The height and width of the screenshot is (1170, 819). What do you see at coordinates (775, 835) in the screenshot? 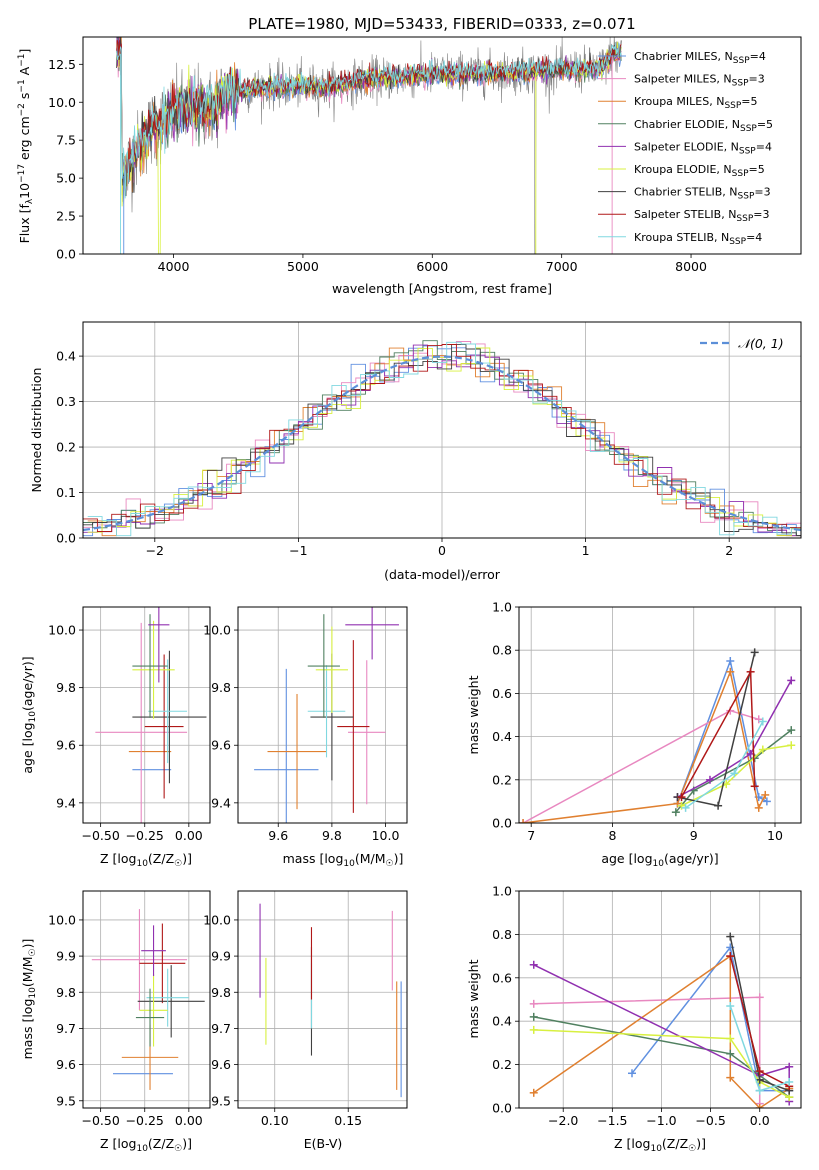
I see `x-tick-label: 10` at bounding box center [775, 835].